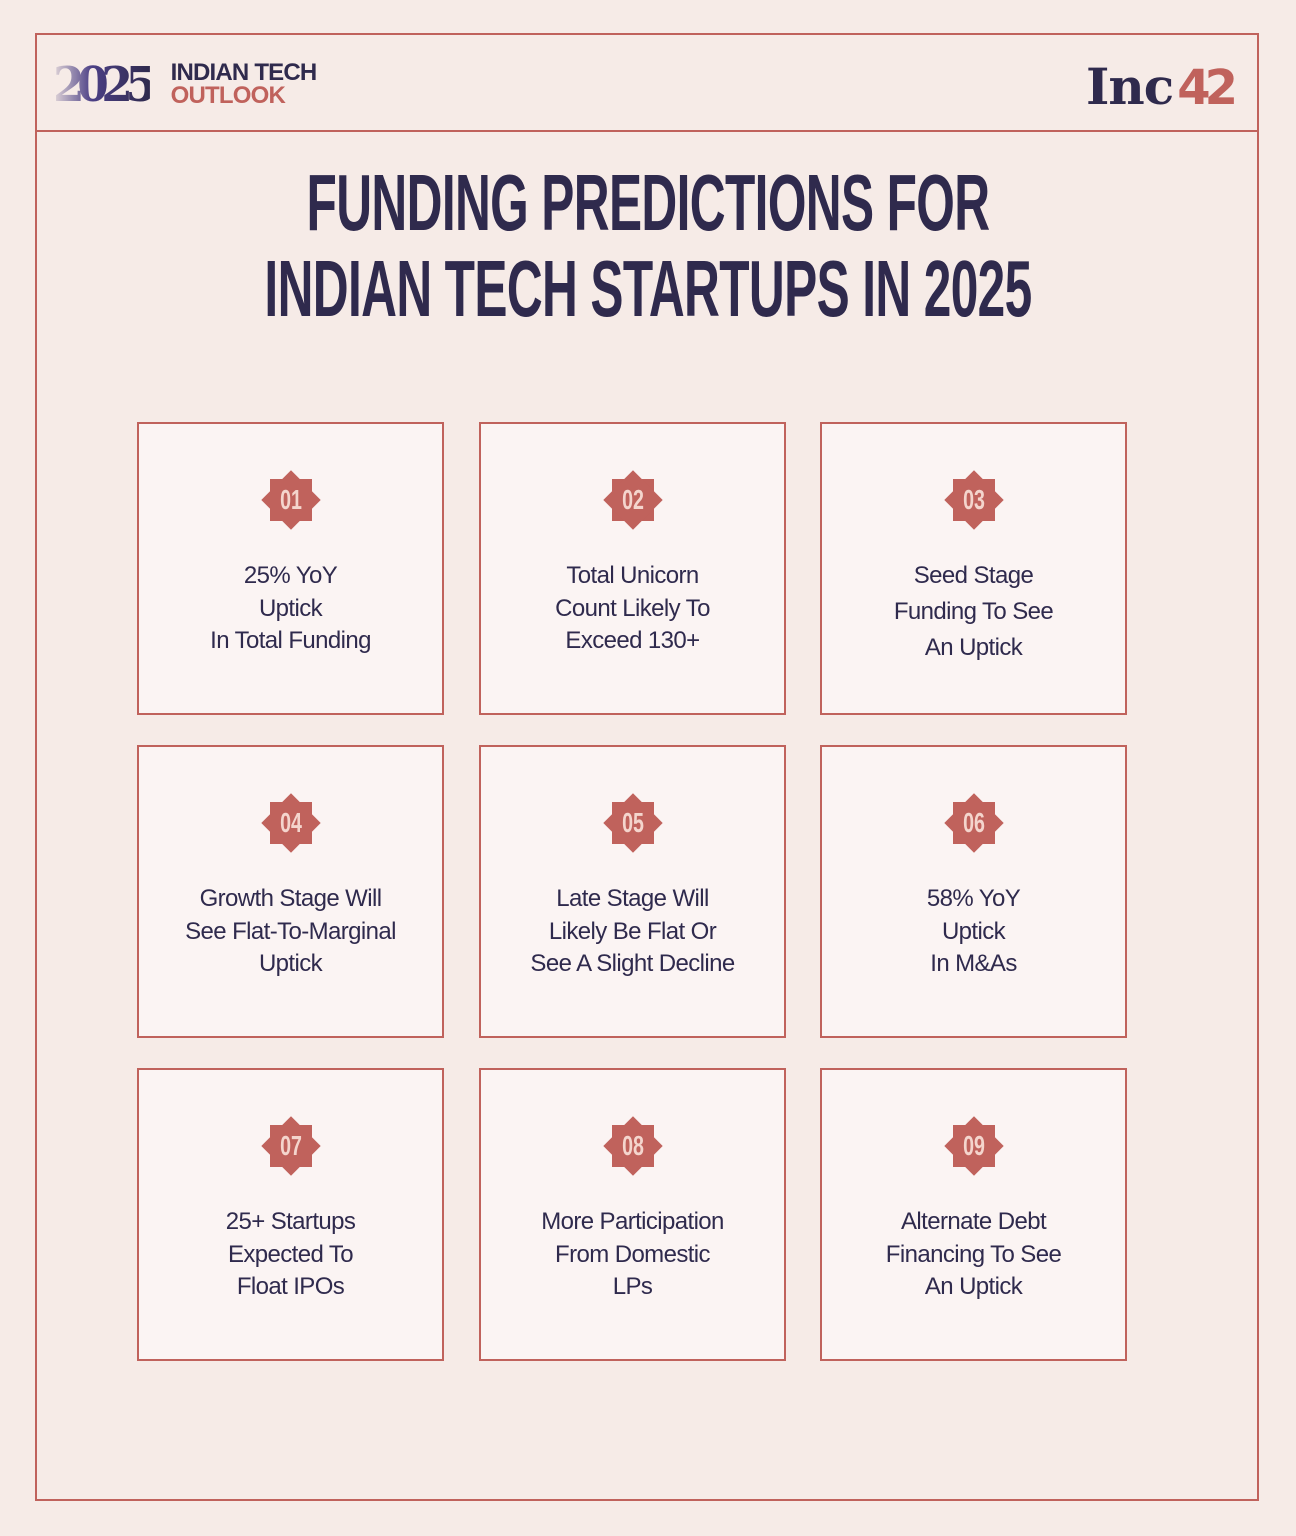  What do you see at coordinates (1130, 86) in the screenshot?
I see `inc42-logo-word: Inc` at bounding box center [1130, 86].